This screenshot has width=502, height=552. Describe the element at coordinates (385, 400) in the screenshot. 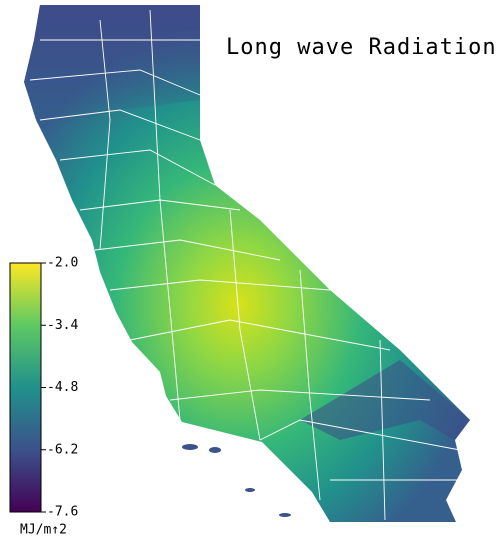

I see `south-shade` at that location.